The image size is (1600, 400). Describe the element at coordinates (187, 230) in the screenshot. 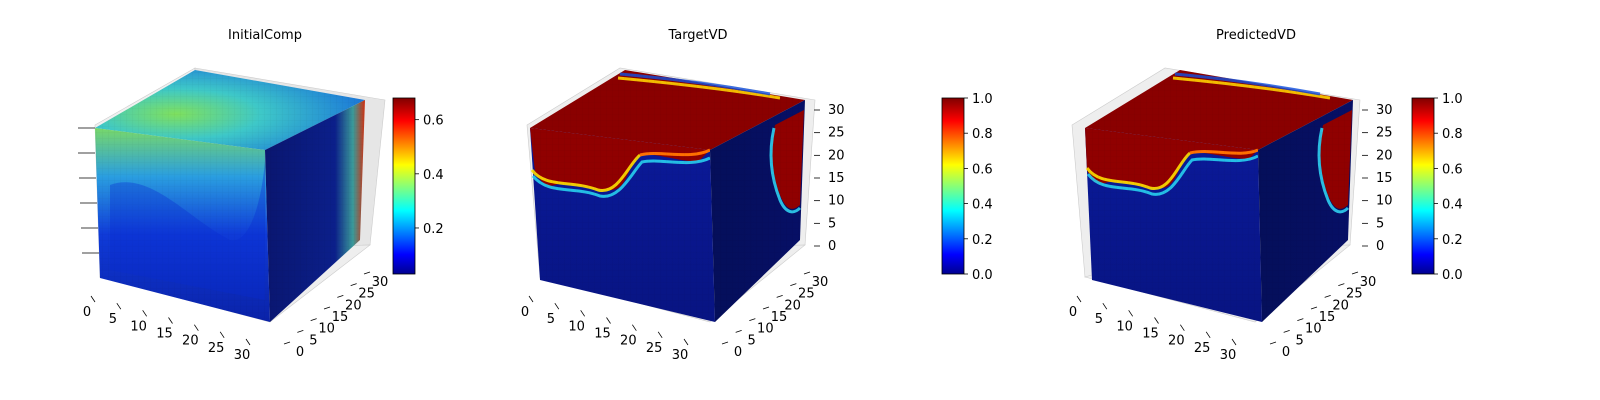

I see `front-low-region` at that location.